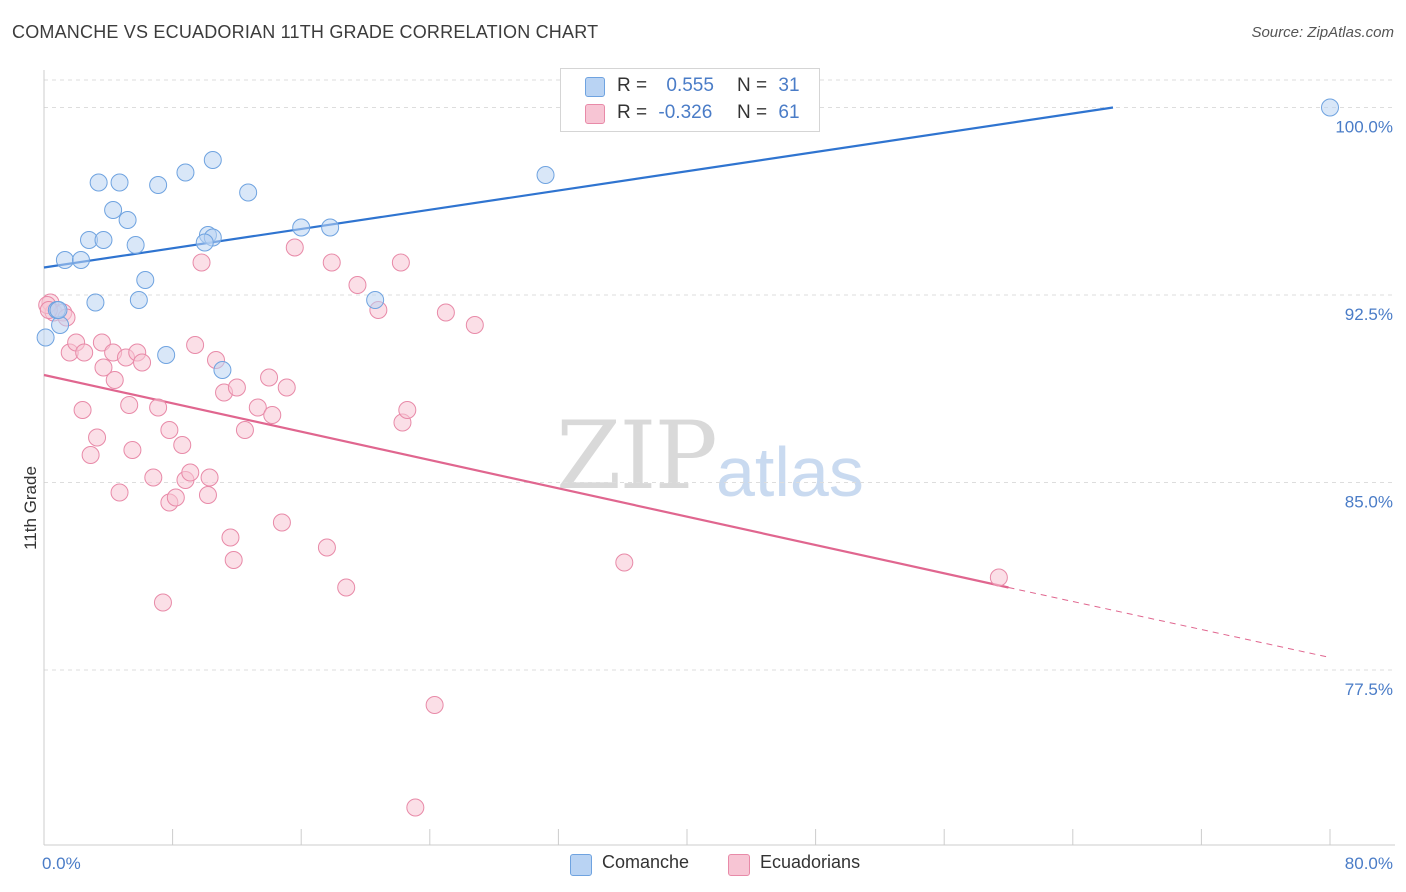 The width and height of the screenshot is (1406, 892). What do you see at coordinates (690, 85) in the screenshot?
I see `legend-r-value: 0.555` at bounding box center [690, 85].